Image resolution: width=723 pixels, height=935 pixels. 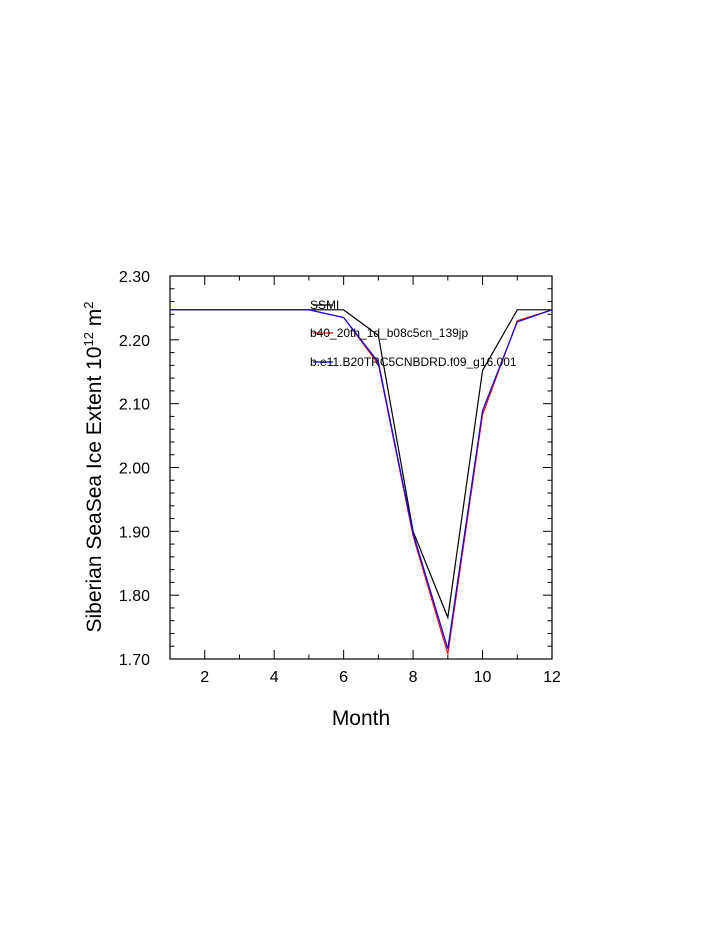 I want to click on x-tick-label: 2, so click(x=204, y=677).